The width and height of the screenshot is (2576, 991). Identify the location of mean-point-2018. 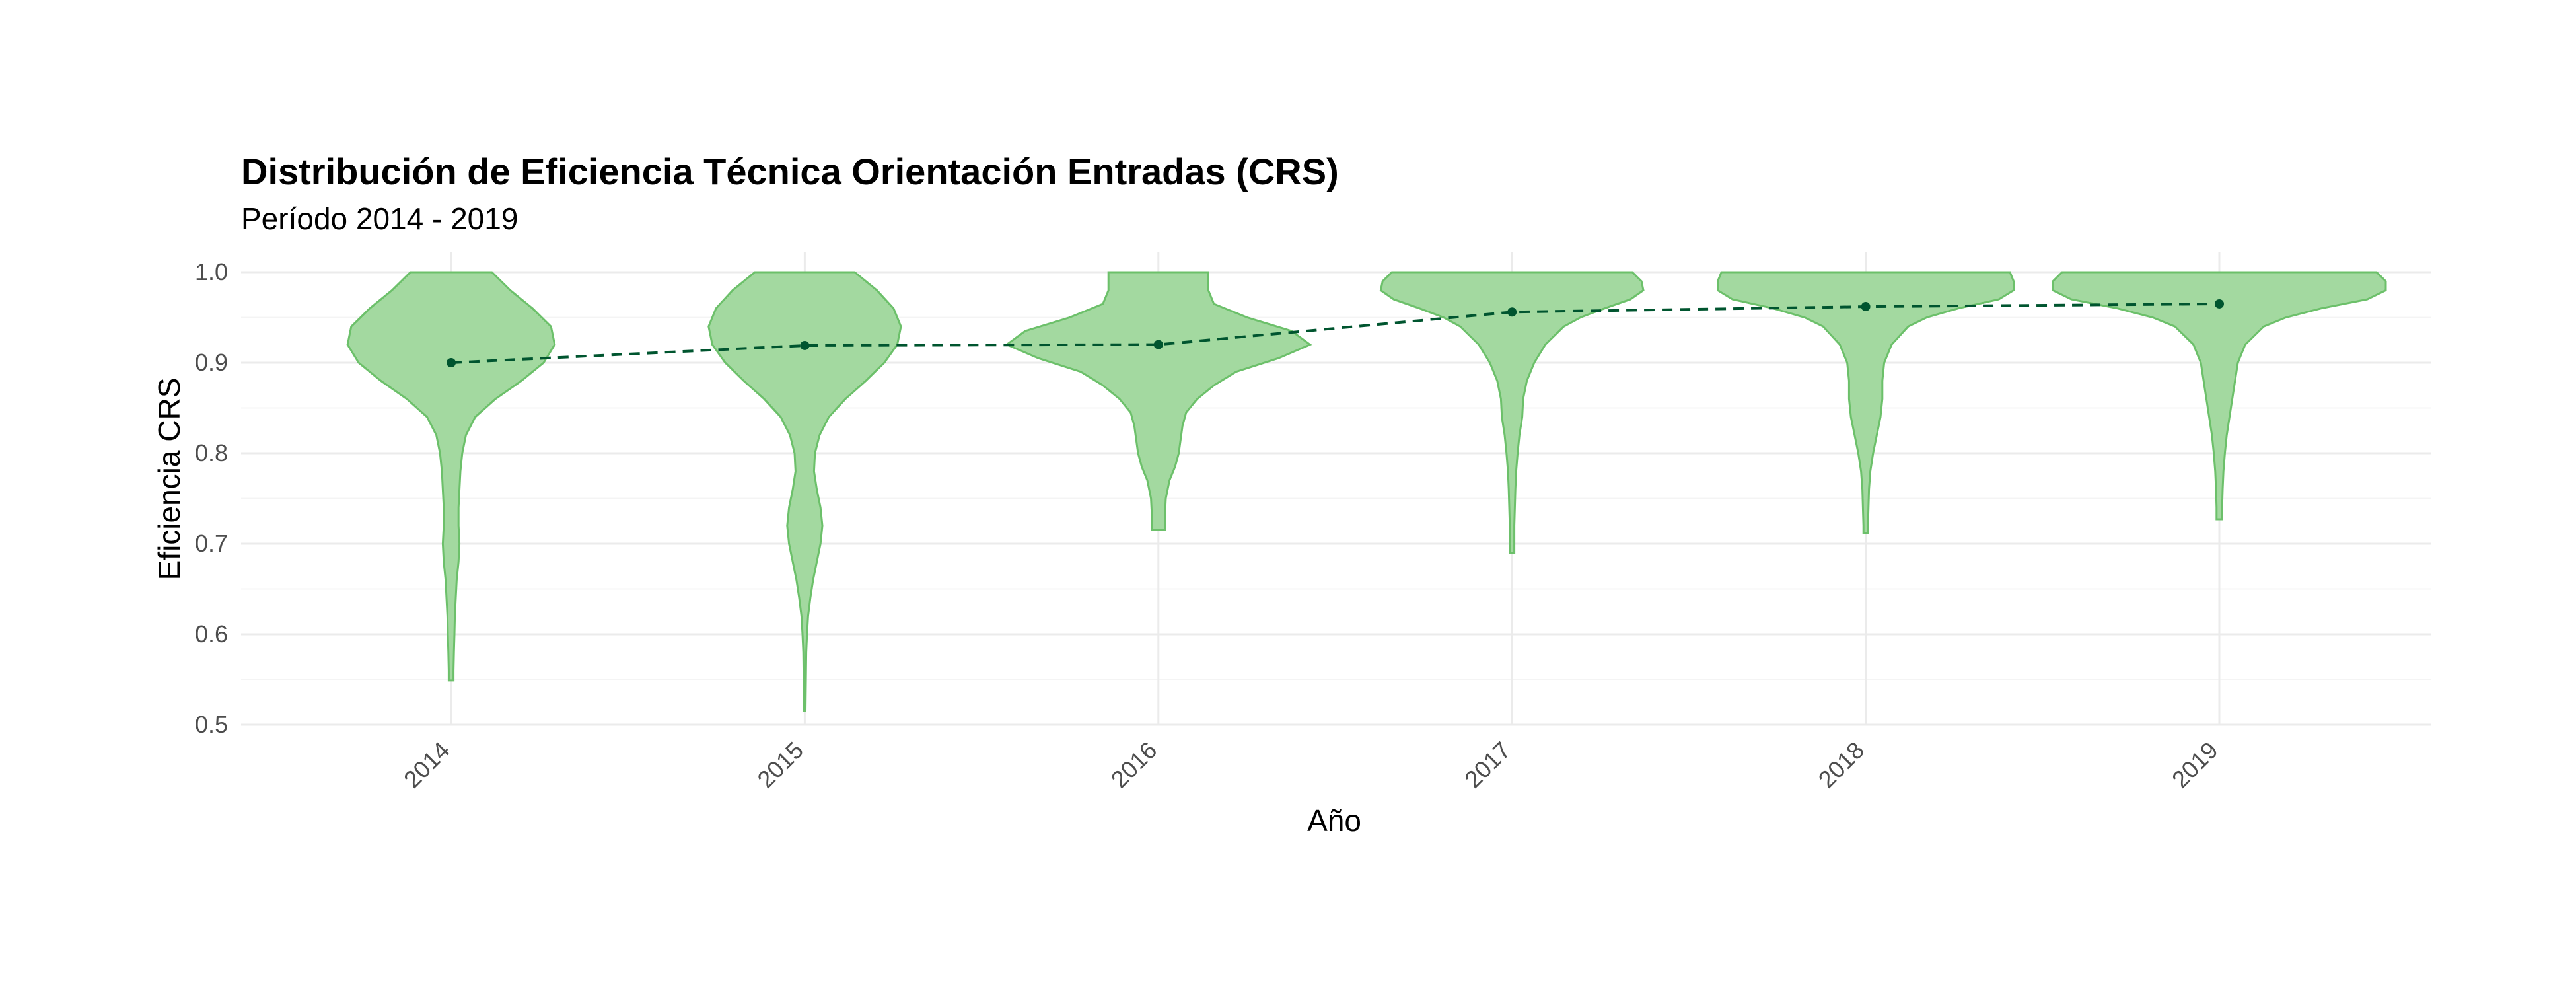
(1866, 307).